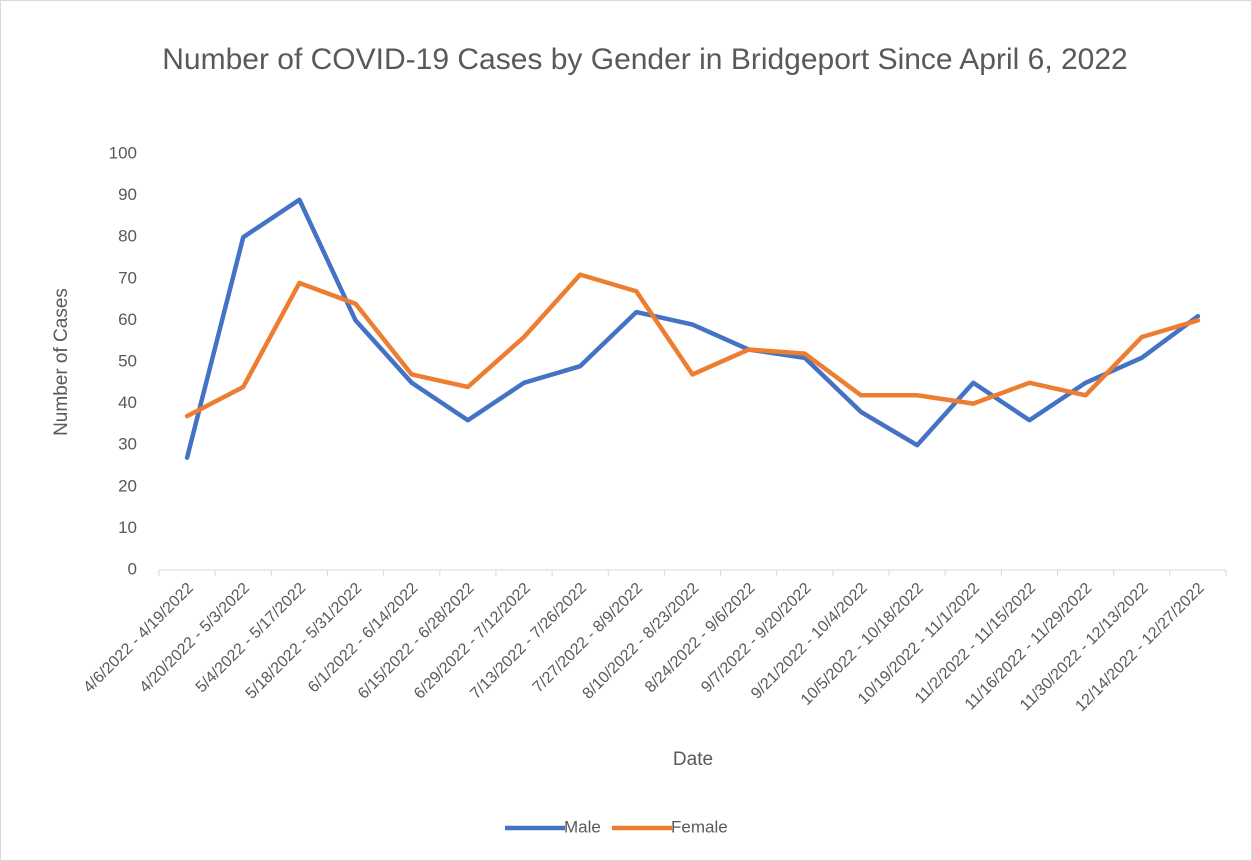  I want to click on y-tick-label: 40, so click(127, 402).